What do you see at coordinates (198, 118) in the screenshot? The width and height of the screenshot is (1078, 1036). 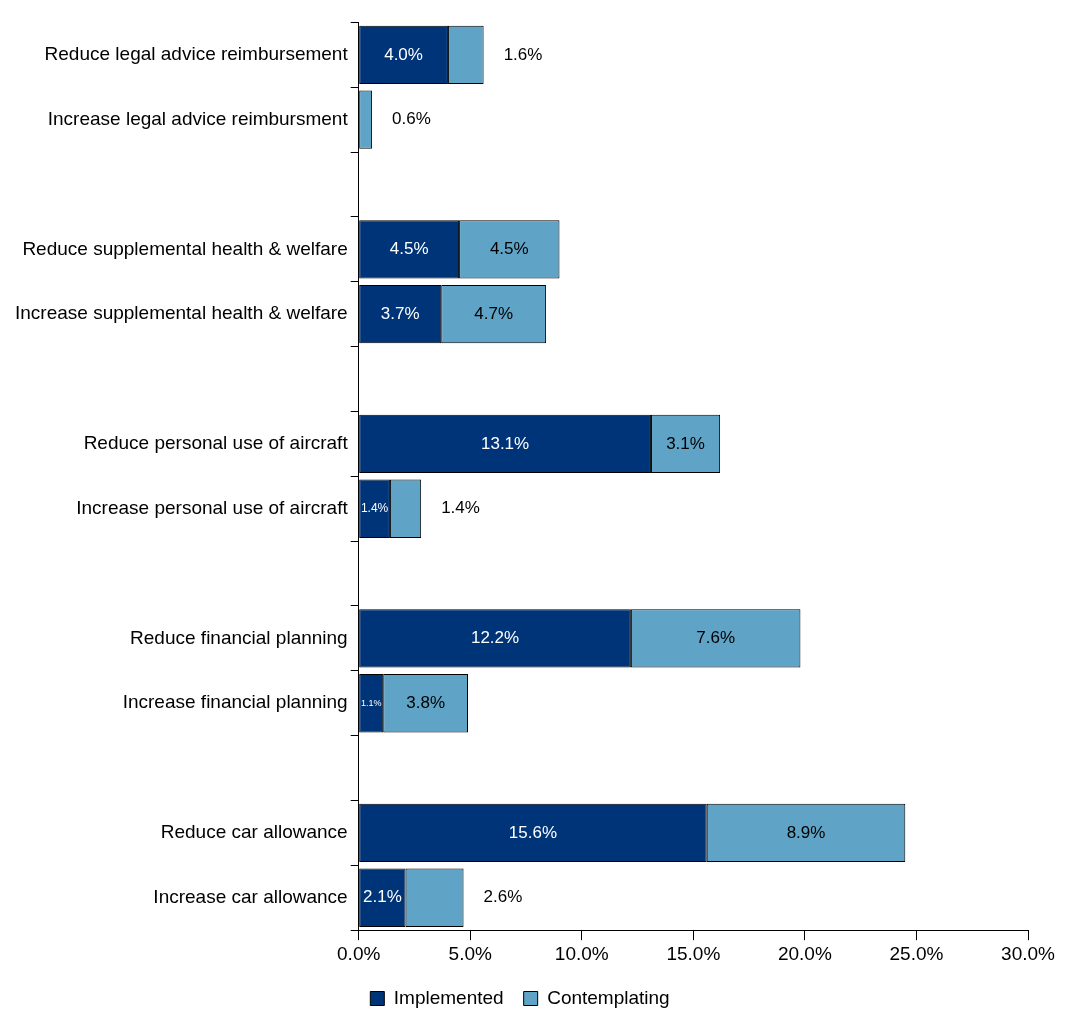 I see `y-tick-label: Increase legal advice reimbursment` at bounding box center [198, 118].